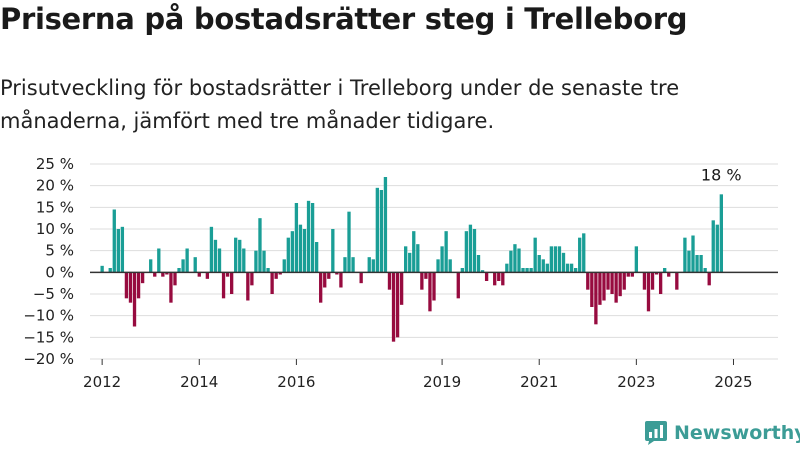  Describe the element at coordinates (636, 382) in the screenshot. I see `x-tick-label: 2023` at that location.